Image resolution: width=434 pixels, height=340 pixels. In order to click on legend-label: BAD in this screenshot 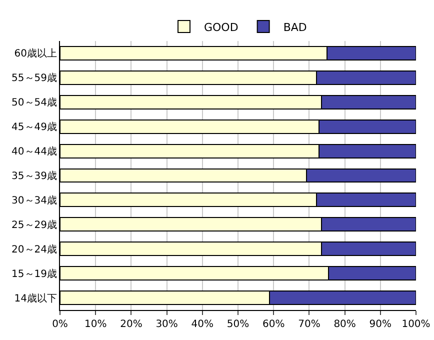, I will do `click(295, 27)`.